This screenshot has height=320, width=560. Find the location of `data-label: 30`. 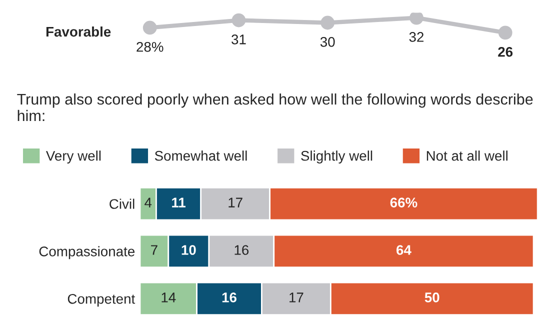

data-label: 30 is located at coordinates (327, 42).